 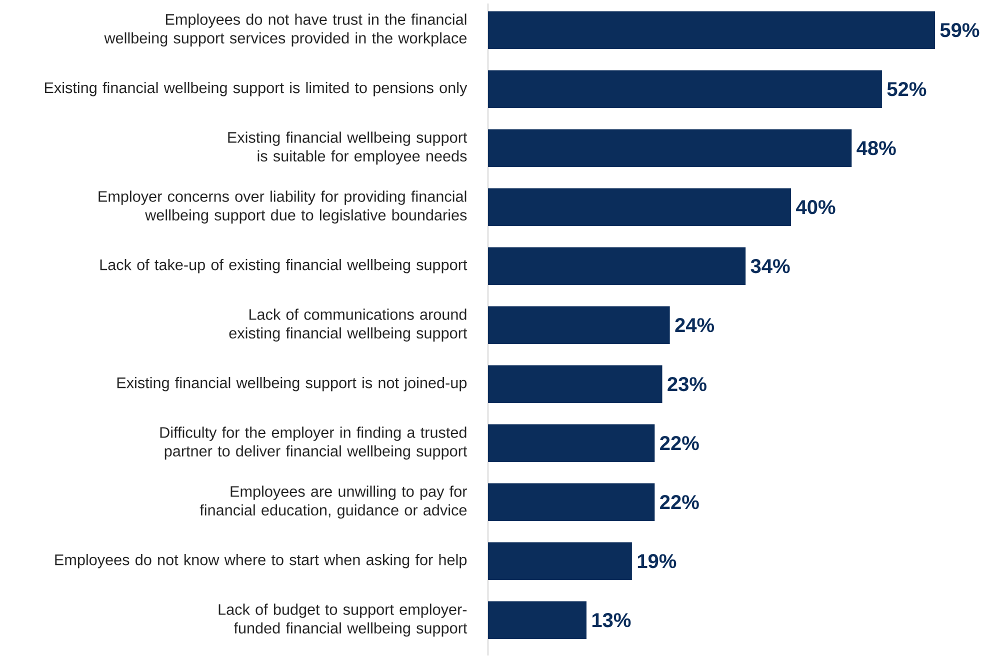 I want to click on data-label: 48%, so click(x=876, y=148).